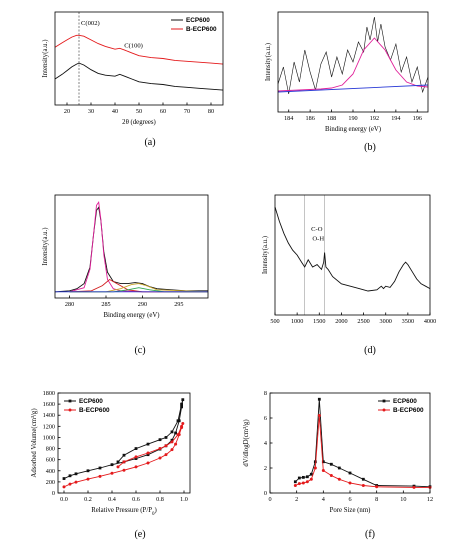  What do you see at coordinates (265, 443) in the screenshot?
I see `y-tick-label: 4` at bounding box center [265, 443].